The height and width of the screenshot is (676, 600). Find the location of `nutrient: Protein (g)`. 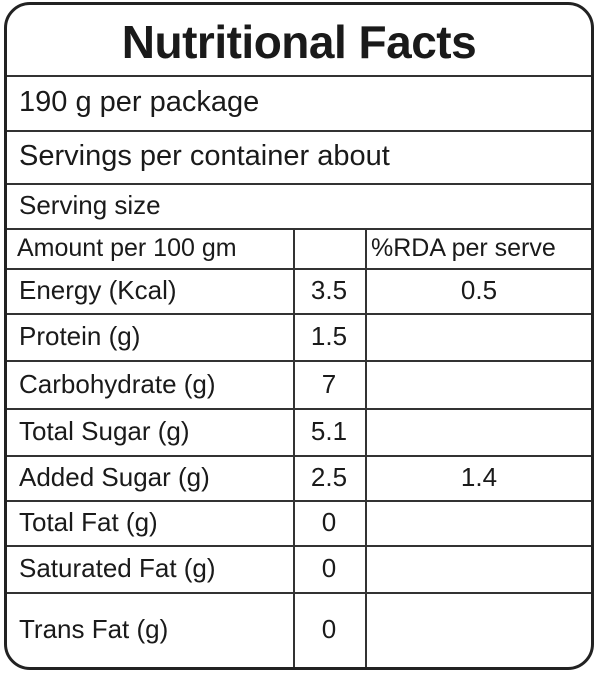

nutrient: Protein (g) is located at coordinates (80, 336).